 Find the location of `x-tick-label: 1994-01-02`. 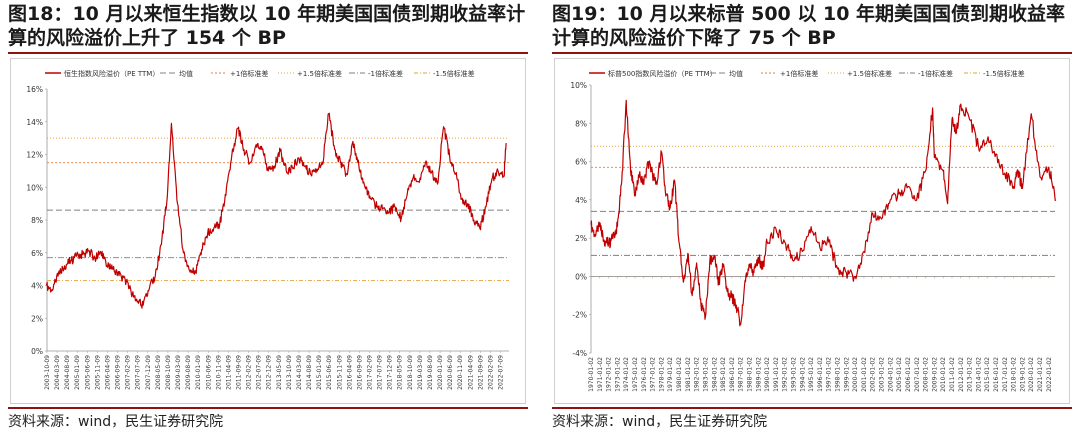

x-tick-label: 1994-01-02 is located at coordinates (802, 374).